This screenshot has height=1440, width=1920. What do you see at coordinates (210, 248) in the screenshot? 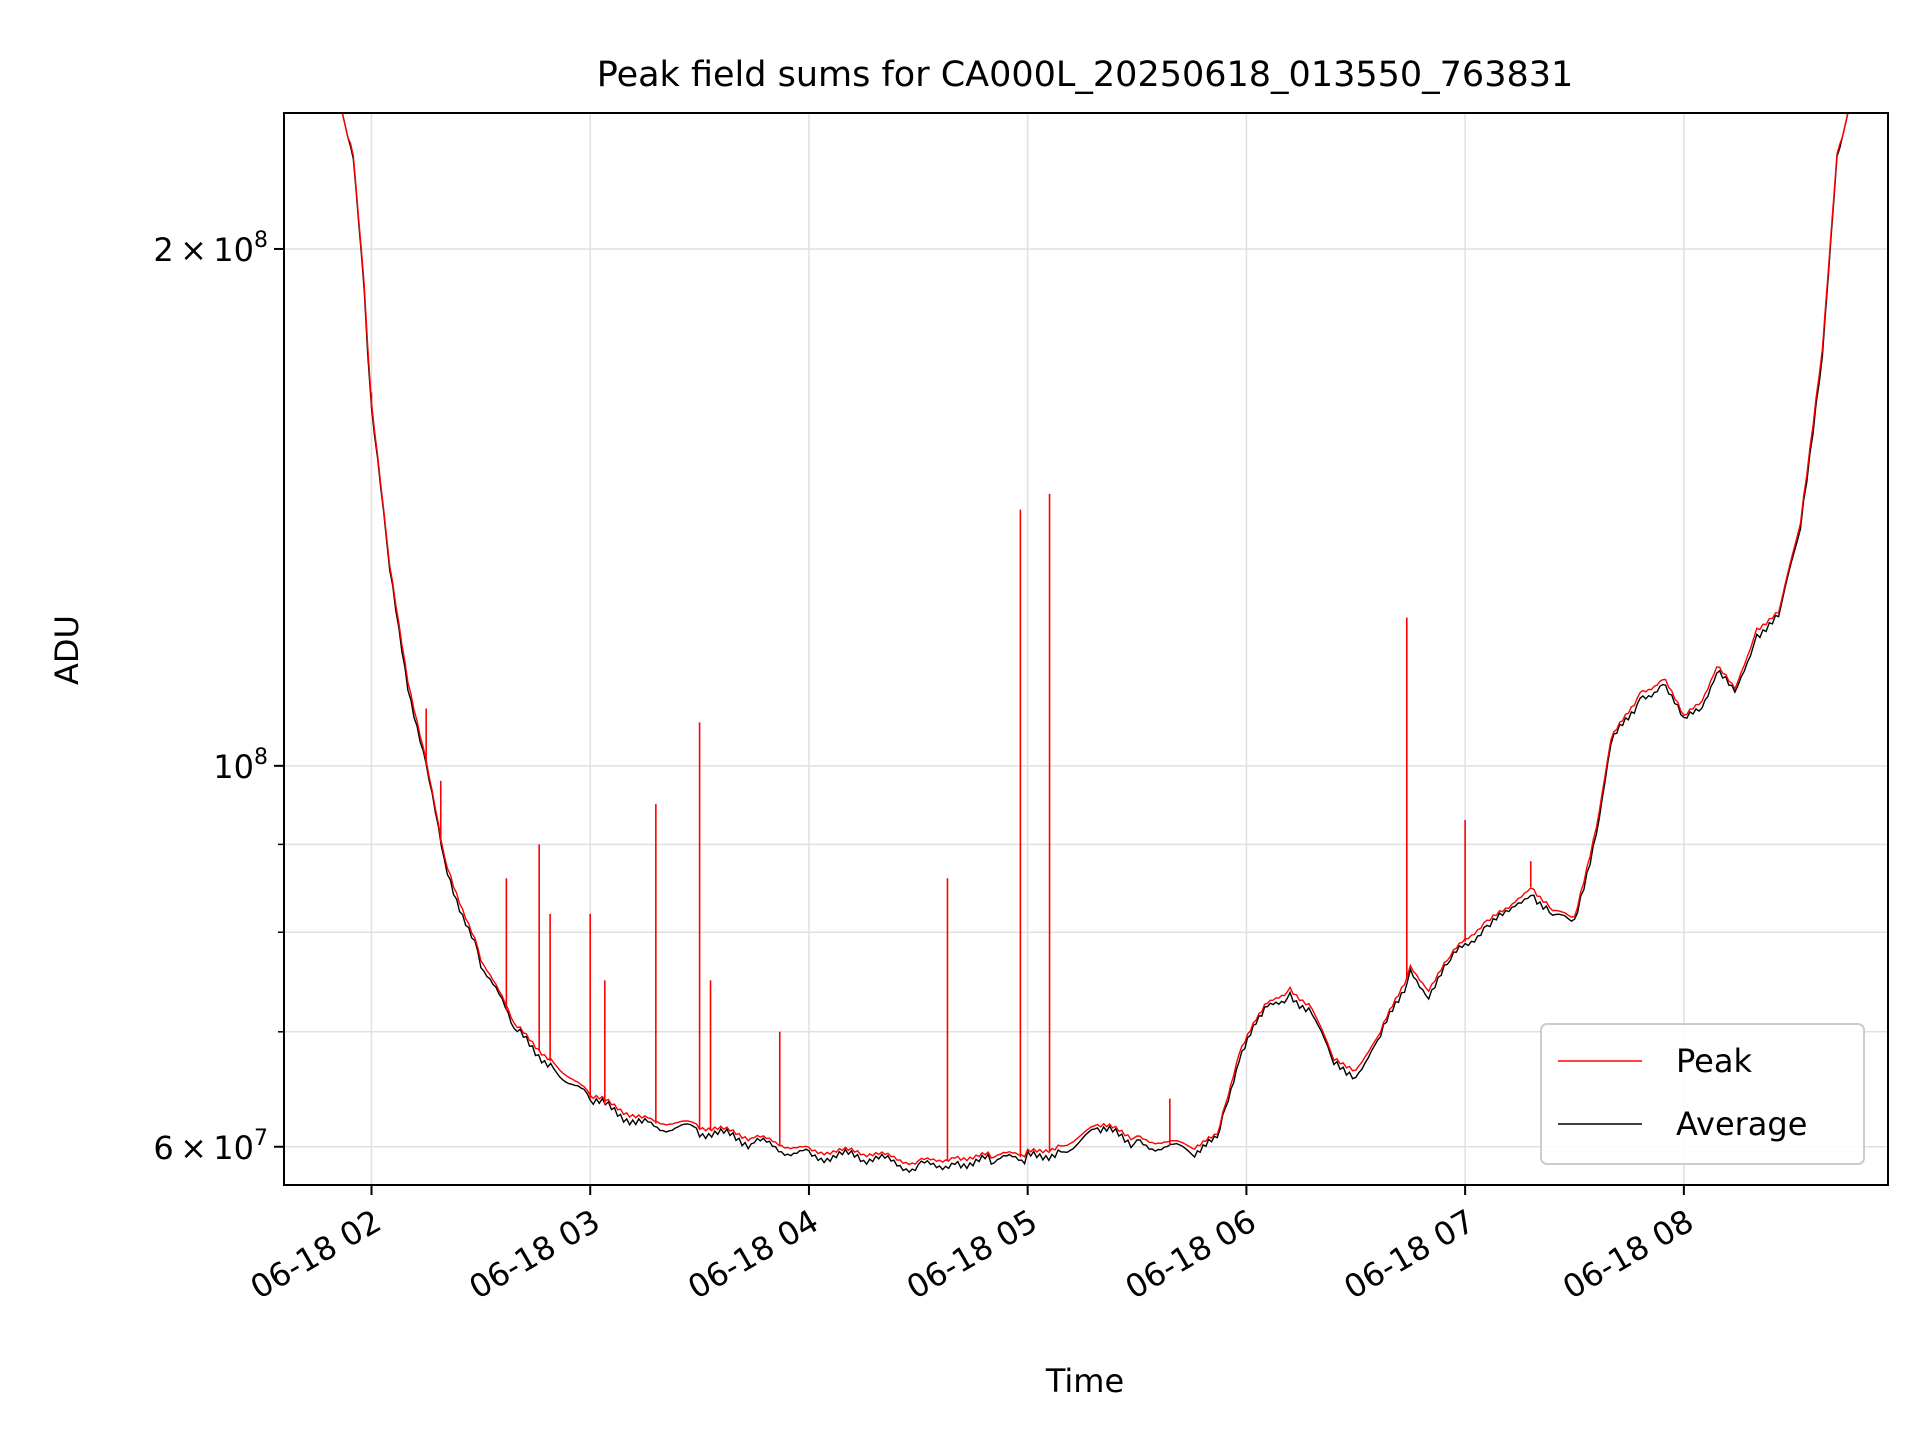
I see `y-tick-label: 2 × 108` at bounding box center [210, 248].